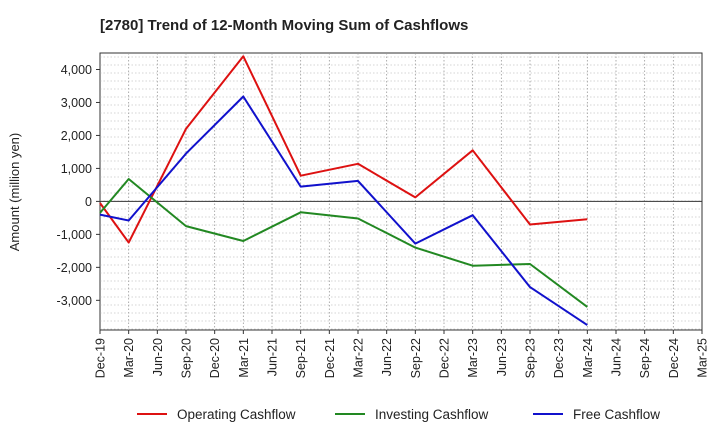 This screenshot has height=440, width=720. Describe the element at coordinates (74, 268) in the screenshot. I see `y-tick-label: -2,000` at that location.